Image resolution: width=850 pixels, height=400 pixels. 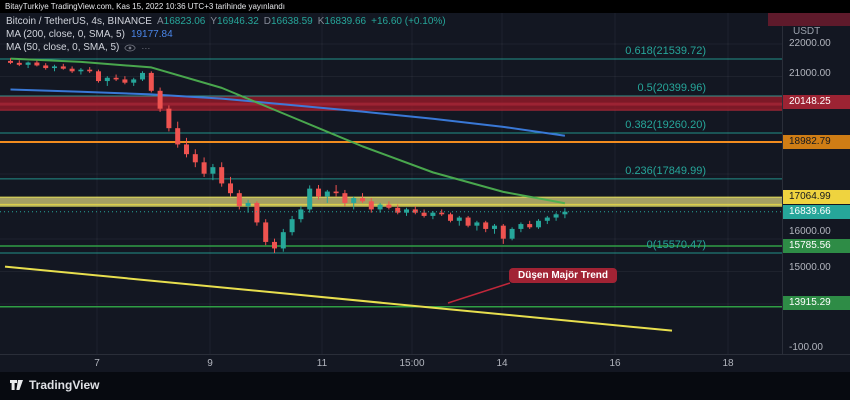 I want to click on time-axis-label: 14, so click(x=502, y=363).